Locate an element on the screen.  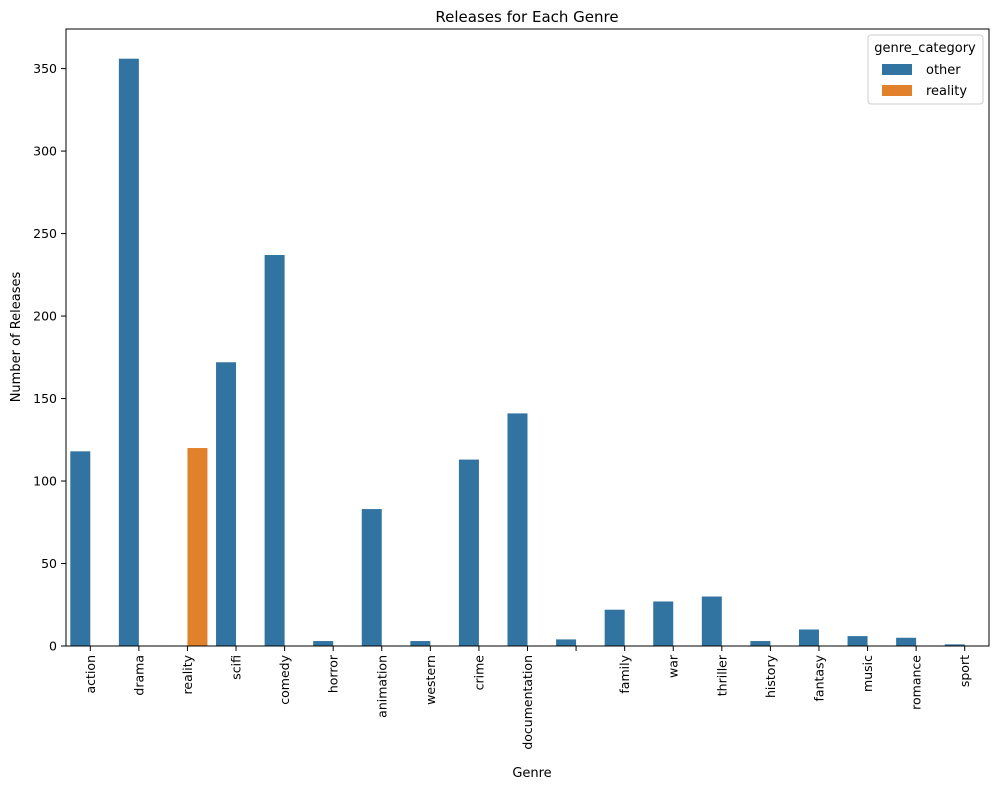
x-tick-label: sport is located at coordinates (964, 671).